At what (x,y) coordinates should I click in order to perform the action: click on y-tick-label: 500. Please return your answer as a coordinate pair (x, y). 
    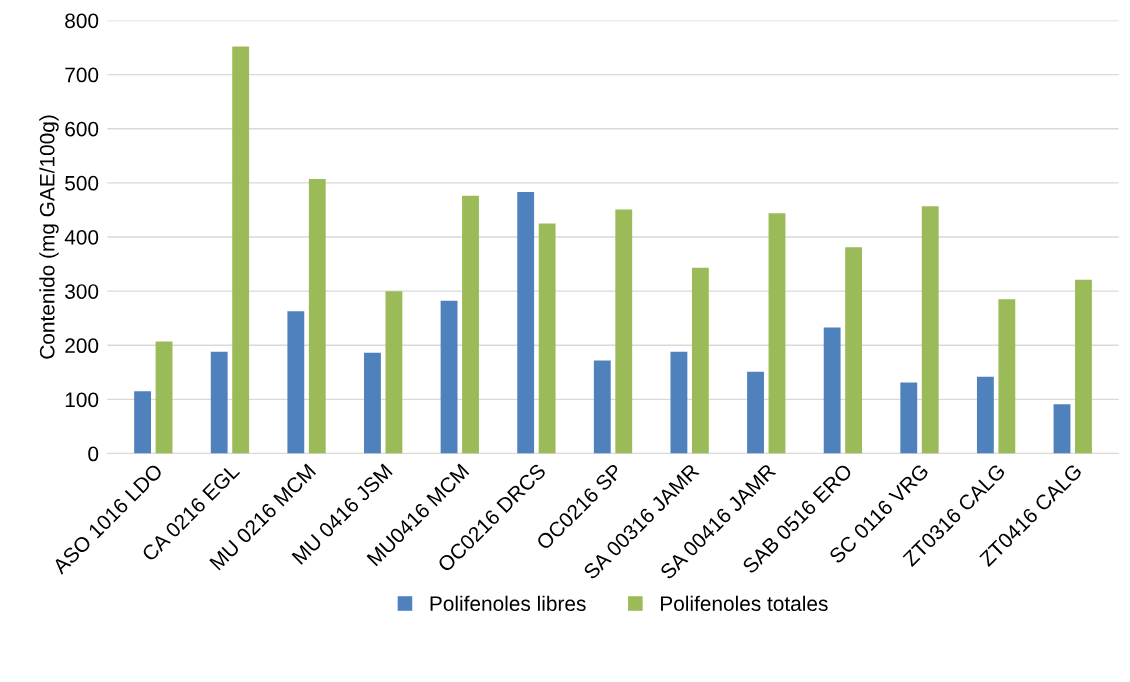
    Looking at the image, I should click on (82, 183).